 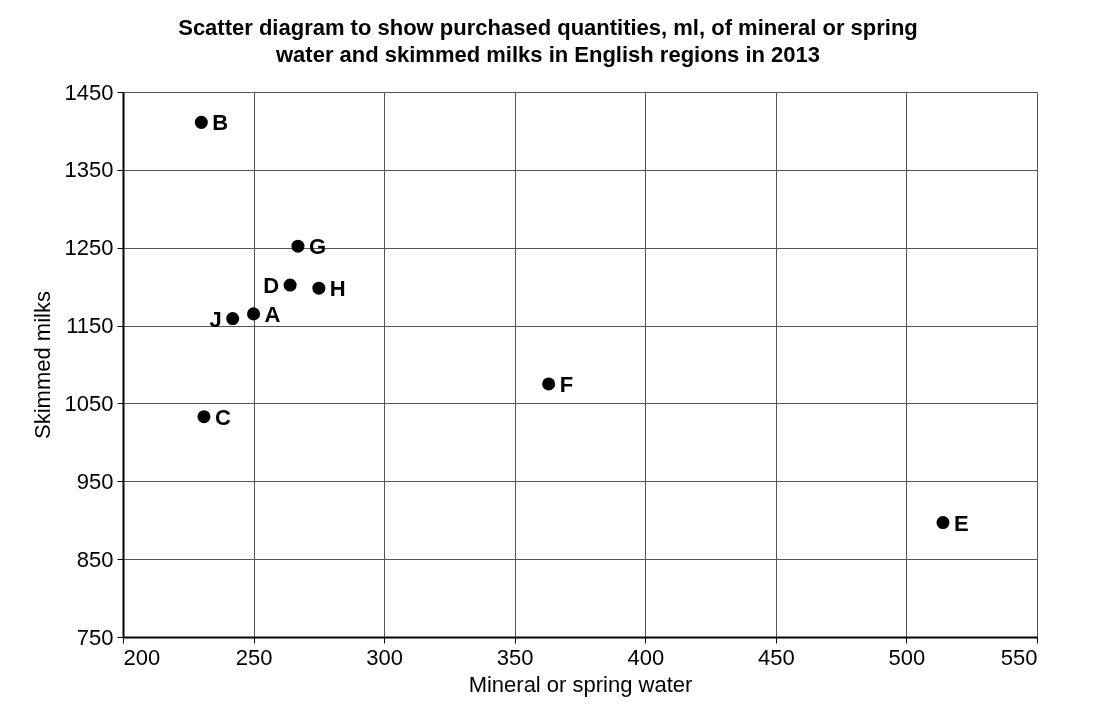 I want to click on x-tick-label: 250, so click(x=254, y=657).